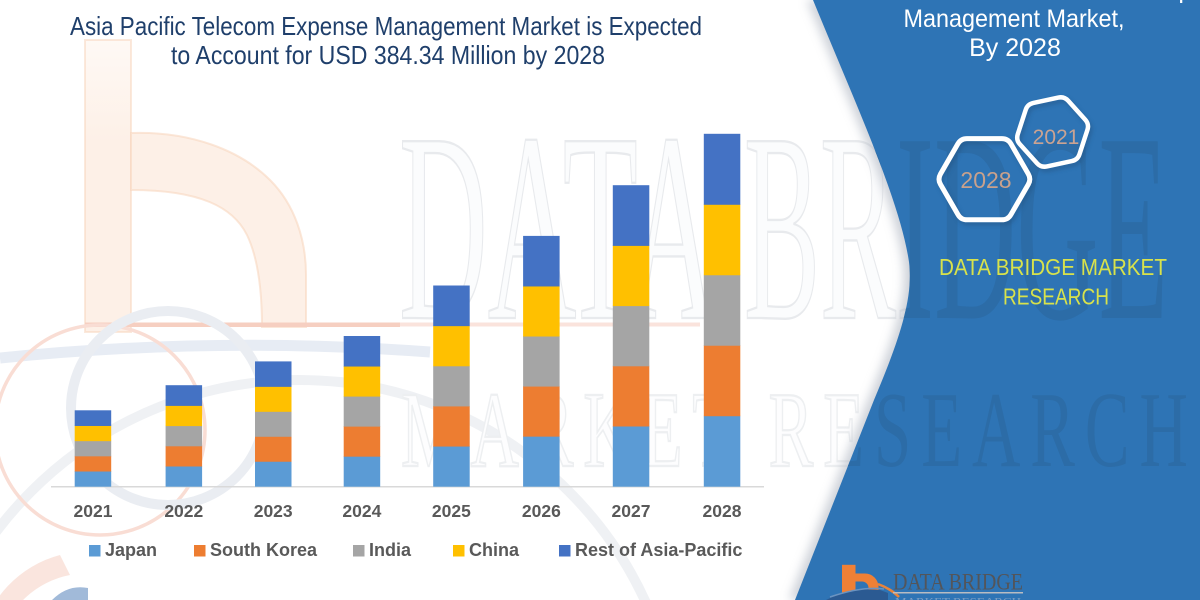 This screenshot has width=1200, height=600. I want to click on svg-text: DATA BRIDGE, so click(958, 581).